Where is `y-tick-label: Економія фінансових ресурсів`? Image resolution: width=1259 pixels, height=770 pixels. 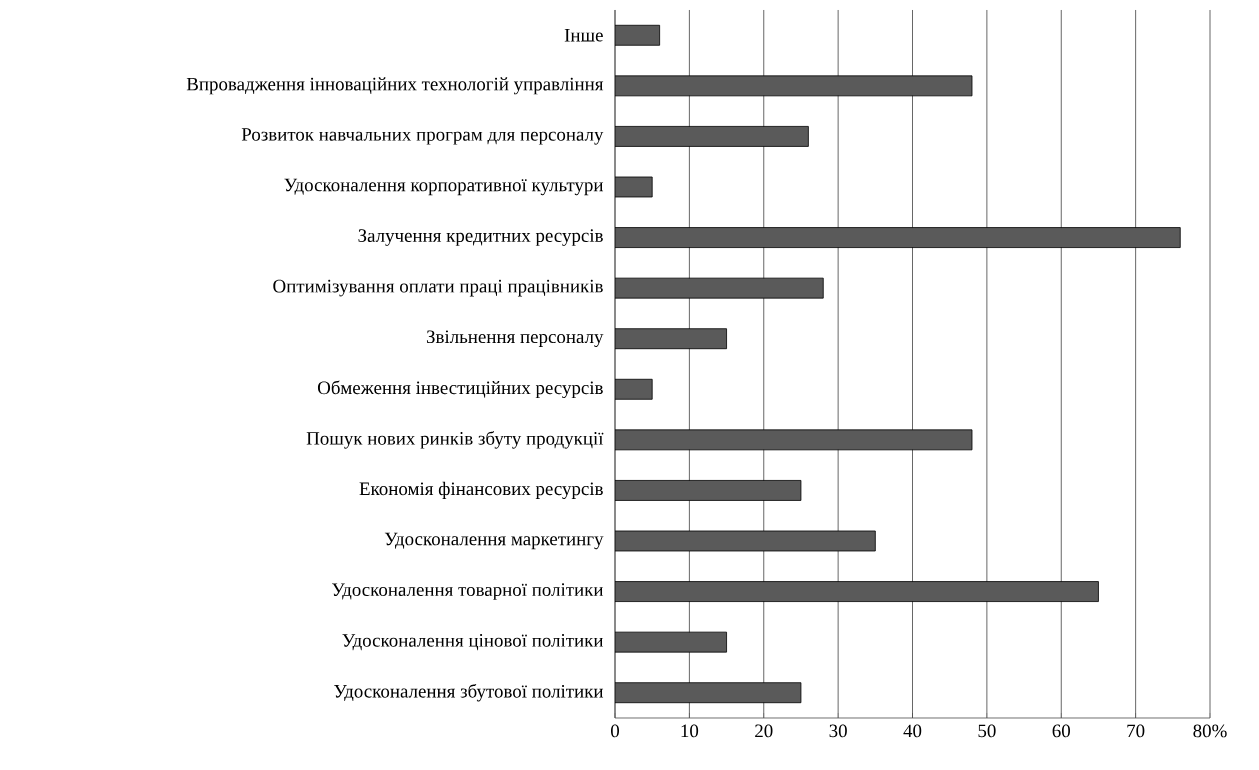 y-tick-label: Економія фінансових ресурсів is located at coordinates (481, 490).